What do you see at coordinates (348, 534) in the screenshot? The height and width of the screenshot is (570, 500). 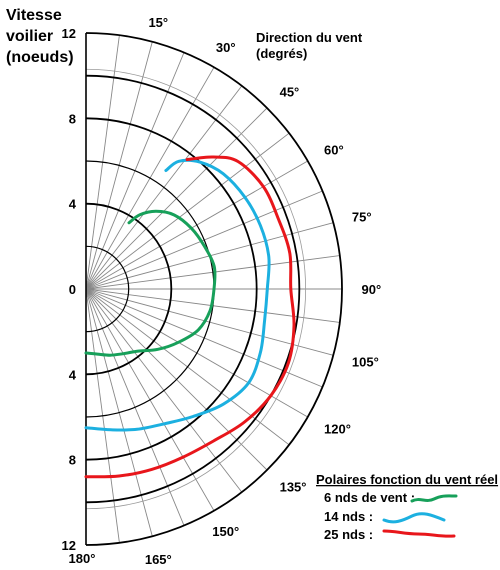 I see `legend-item-label: 25 nds :` at bounding box center [348, 534].